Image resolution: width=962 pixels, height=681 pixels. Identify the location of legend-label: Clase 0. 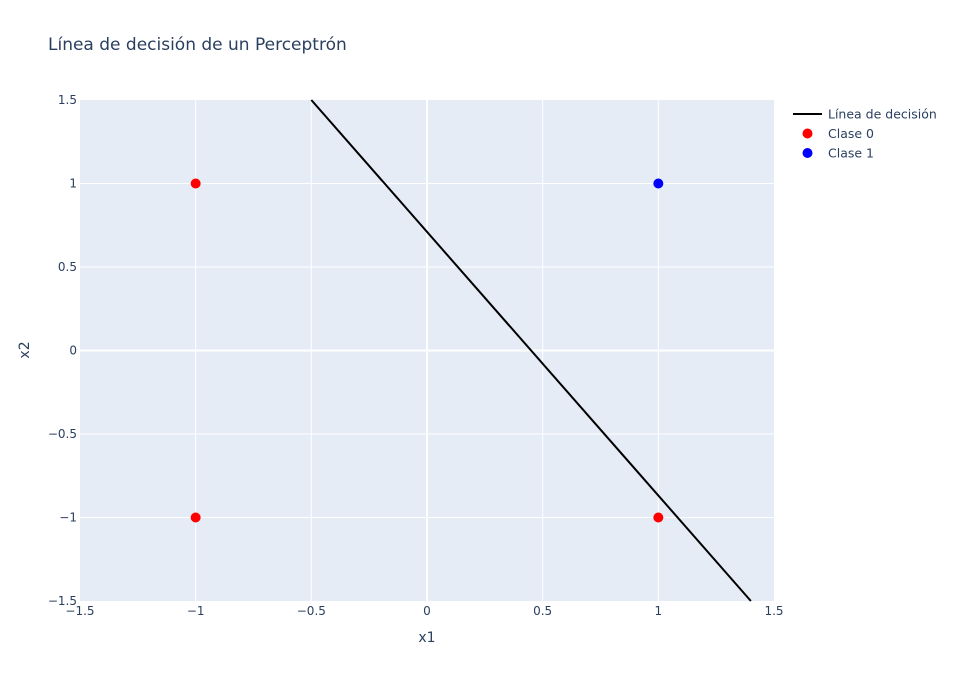
(851, 133).